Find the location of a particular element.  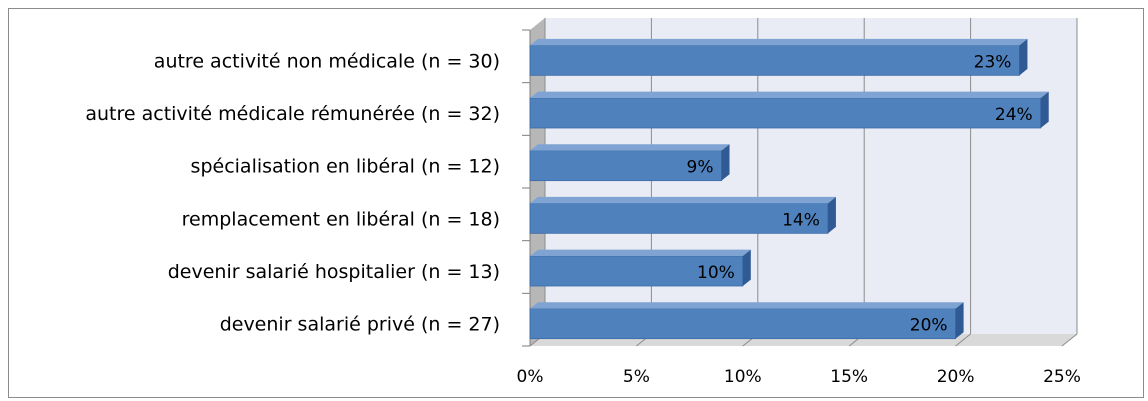

category-label: autre activité non médicale (n = 30) is located at coordinates (327, 61).